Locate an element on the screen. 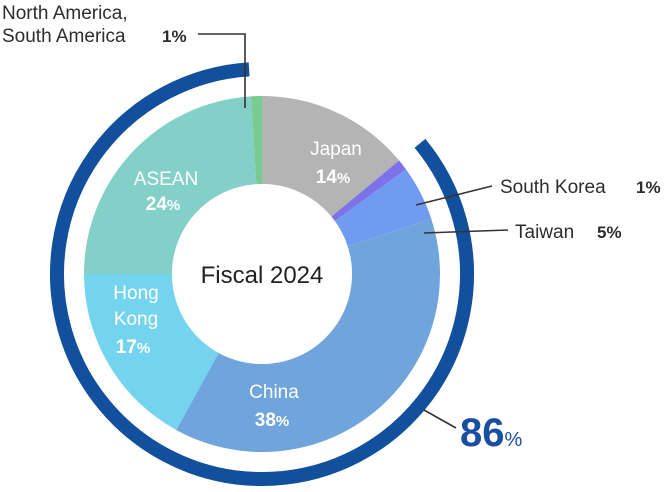 This screenshot has width=668, height=492. svg-text: Kong is located at coordinates (136, 319).